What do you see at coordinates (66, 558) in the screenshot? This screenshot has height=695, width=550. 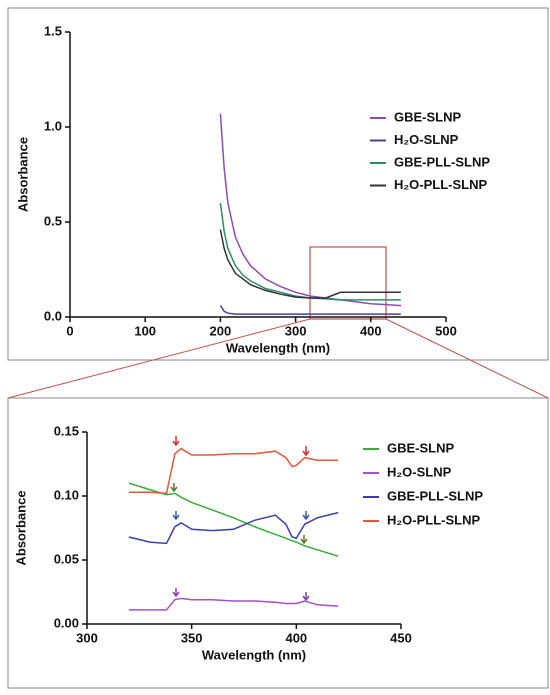 I see `y-tick-label: 0.05` at bounding box center [66, 558].